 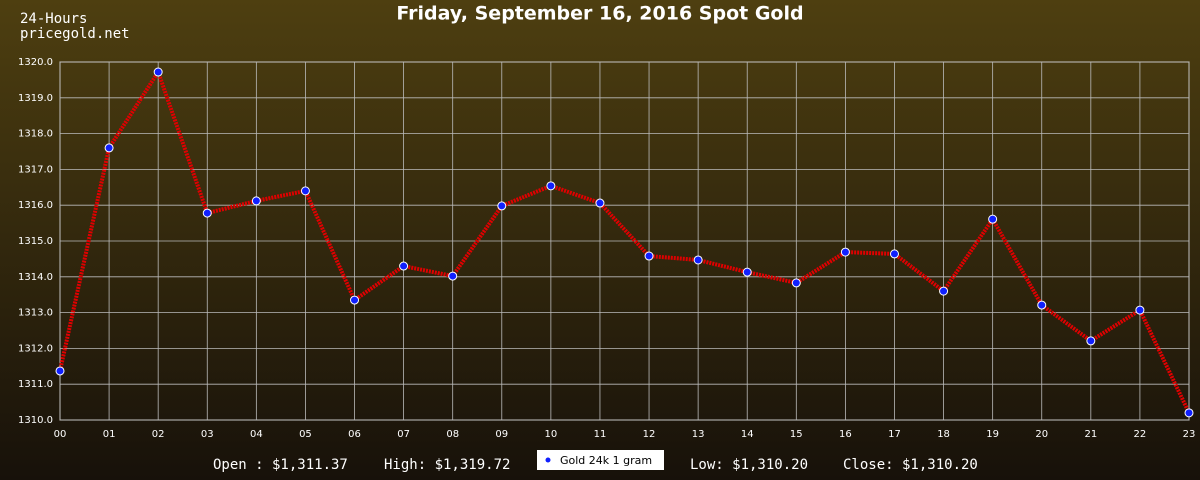 I want to click on x-tick-label: 21, so click(x=1090, y=434).